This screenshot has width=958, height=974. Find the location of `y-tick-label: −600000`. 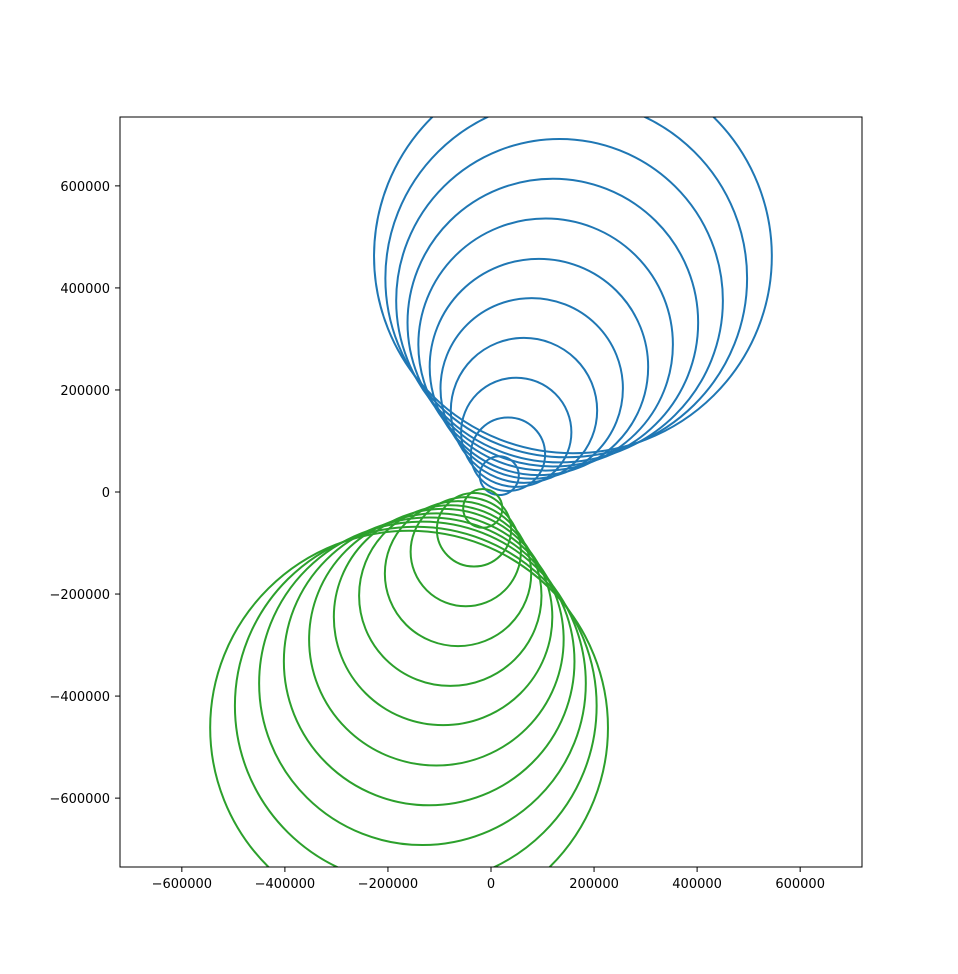

y-tick-label: −600000 is located at coordinates (79, 799).